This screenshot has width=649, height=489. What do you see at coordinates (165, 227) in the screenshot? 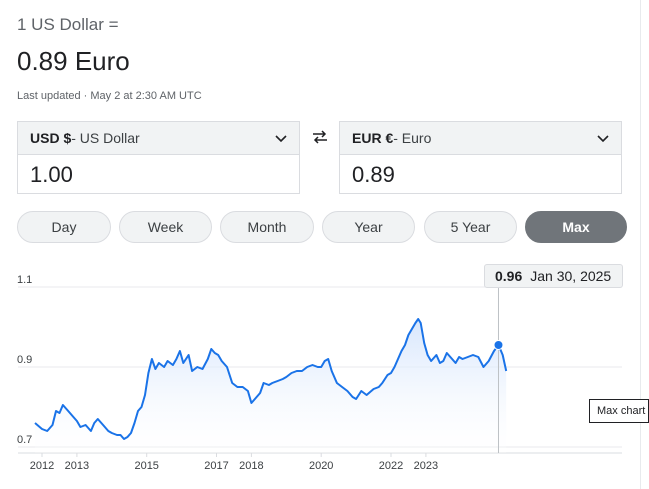
I see `range-week-button: Week` at bounding box center [165, 227].